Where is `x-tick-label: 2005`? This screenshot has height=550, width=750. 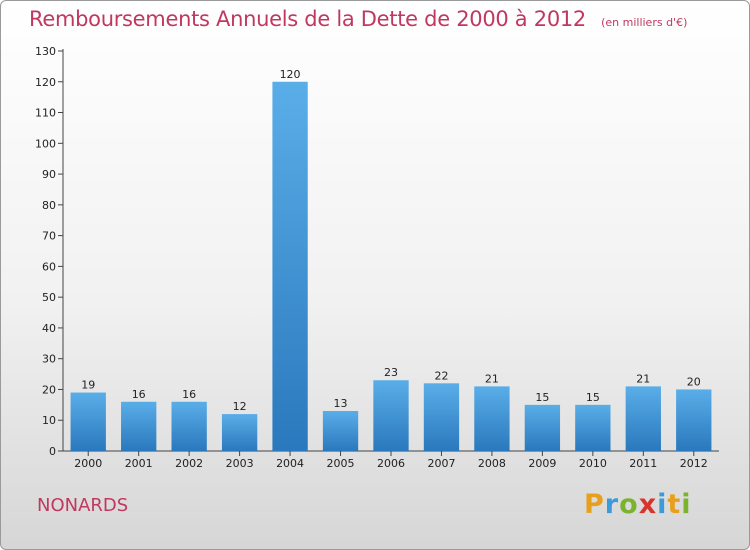 x-tick-label: 2005 is located at coordinates (341, 463).